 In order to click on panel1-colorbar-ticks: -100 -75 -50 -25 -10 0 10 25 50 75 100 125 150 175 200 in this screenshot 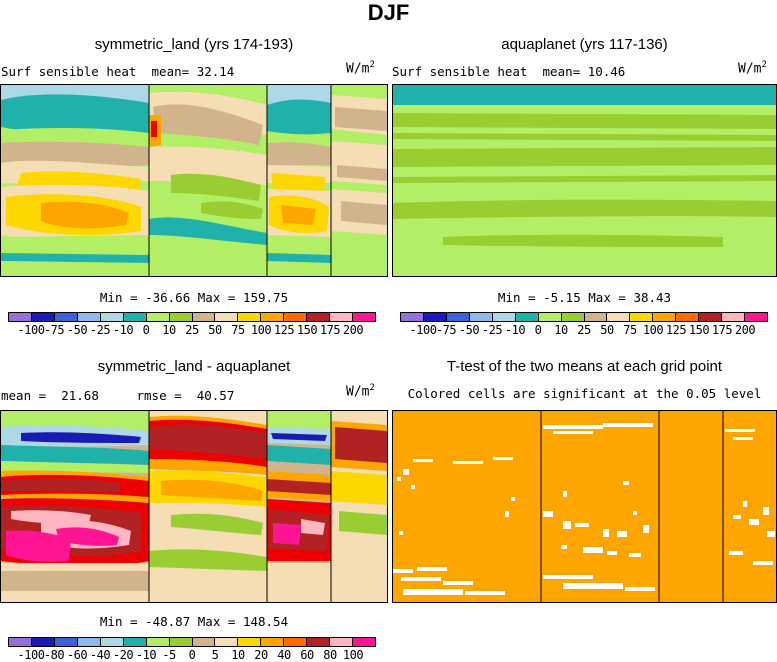, I will do `click(192, 330)`.